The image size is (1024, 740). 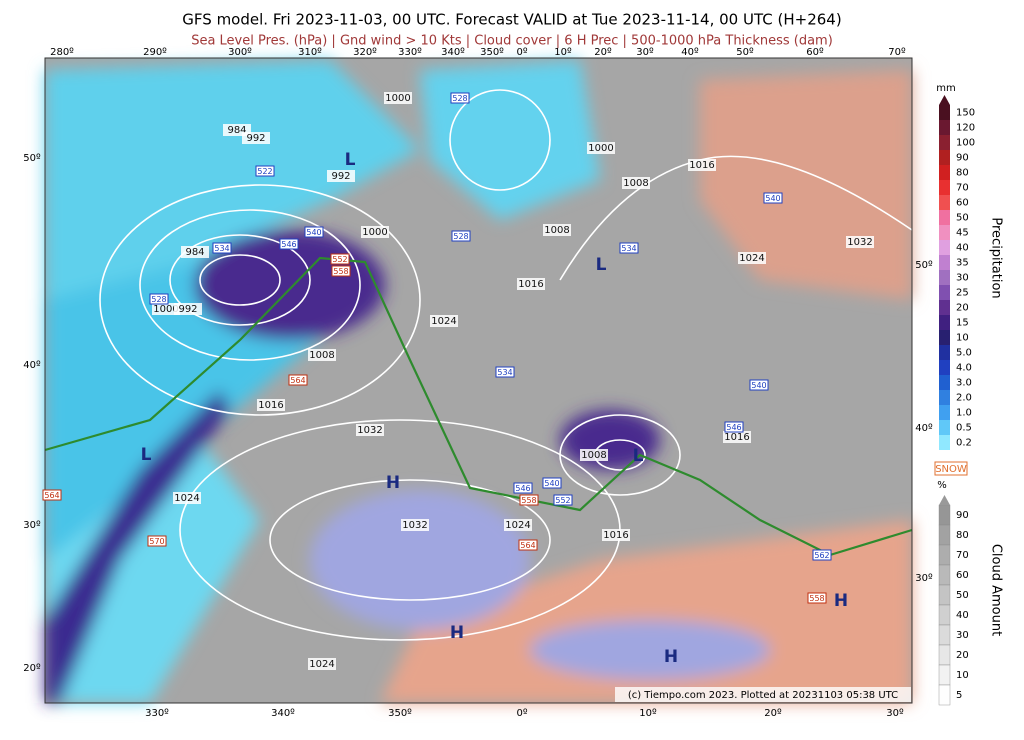 What do you see at coordinates (310, 52) in the screenshot?
I see `lon-label: 310º` at bounding box center [310, 52].